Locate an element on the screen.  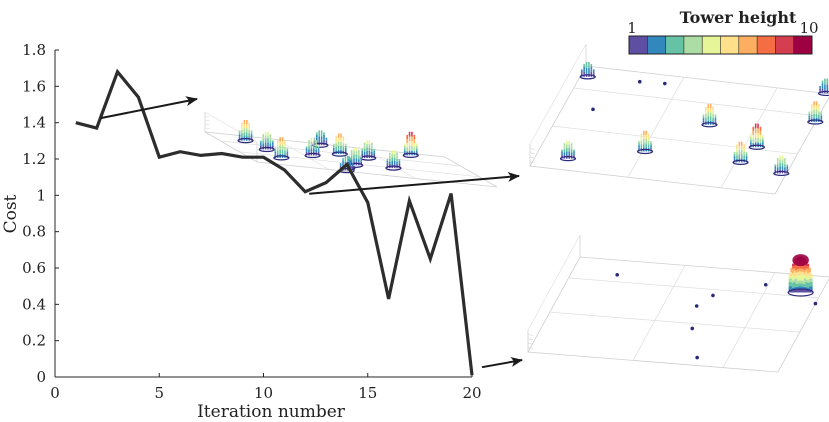
y-tick-label: 1.4 is located at coordinates (34, 123).